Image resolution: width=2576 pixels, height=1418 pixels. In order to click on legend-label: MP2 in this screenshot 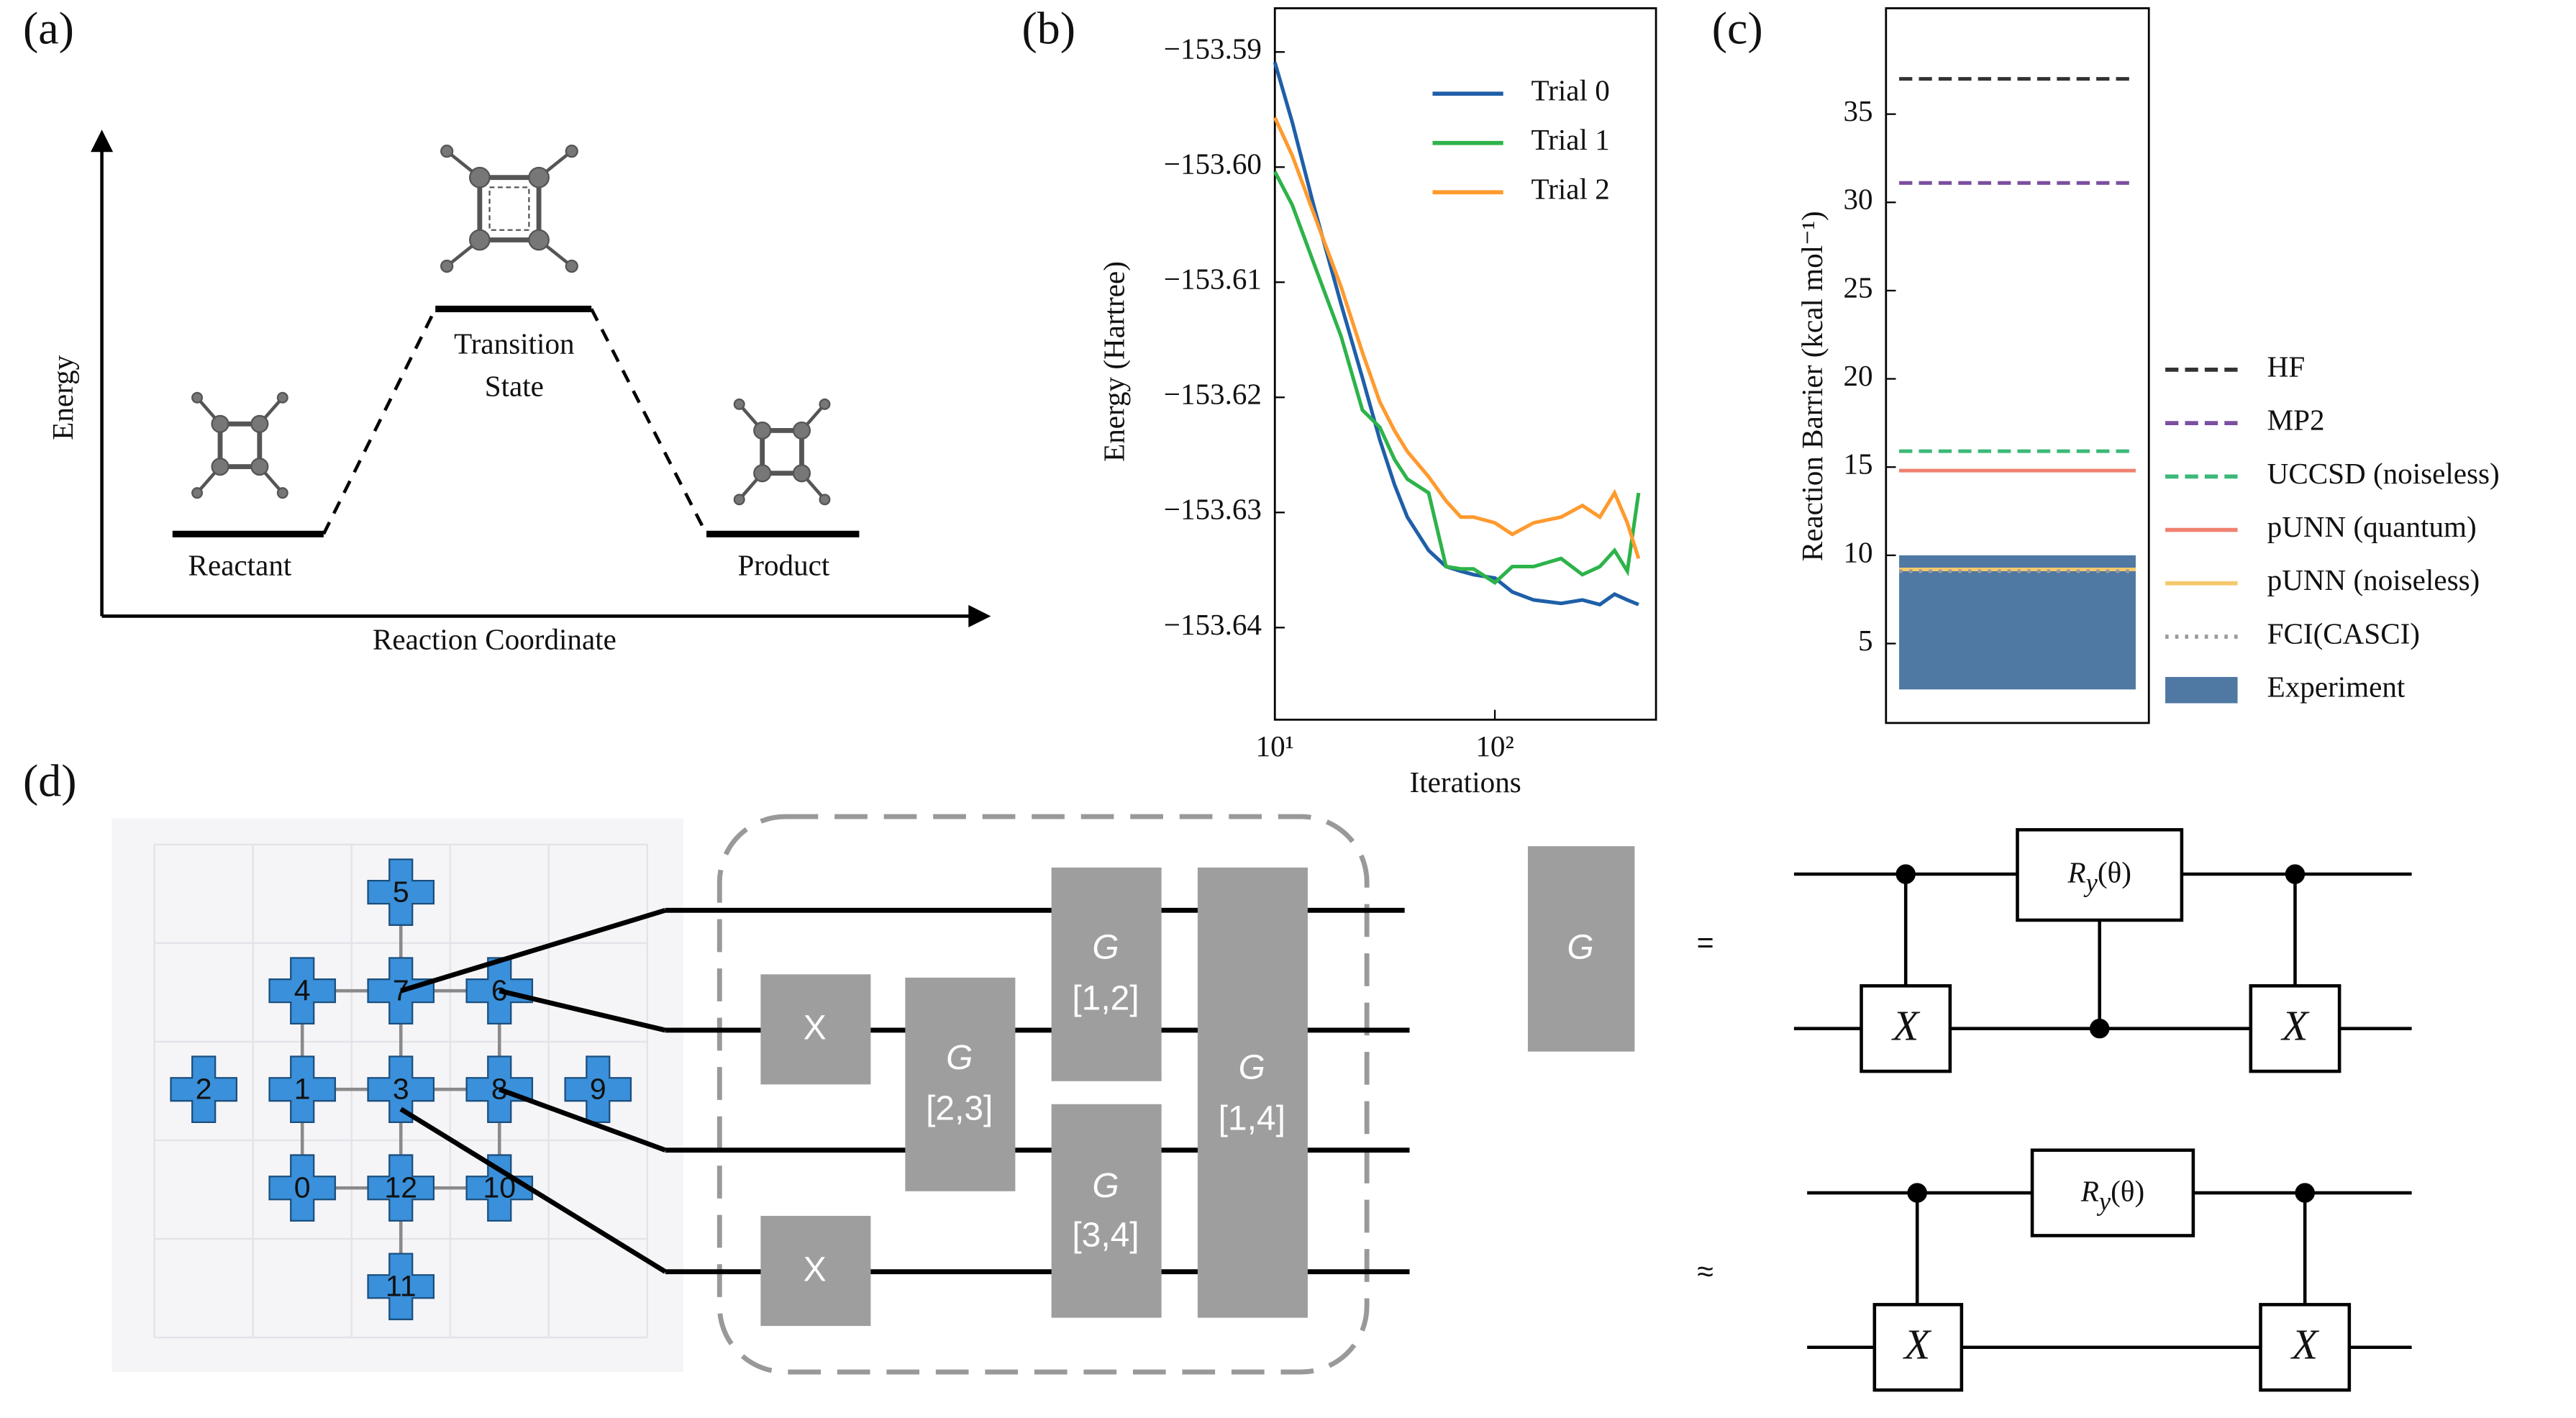, I will do `click(2296, 420)`.